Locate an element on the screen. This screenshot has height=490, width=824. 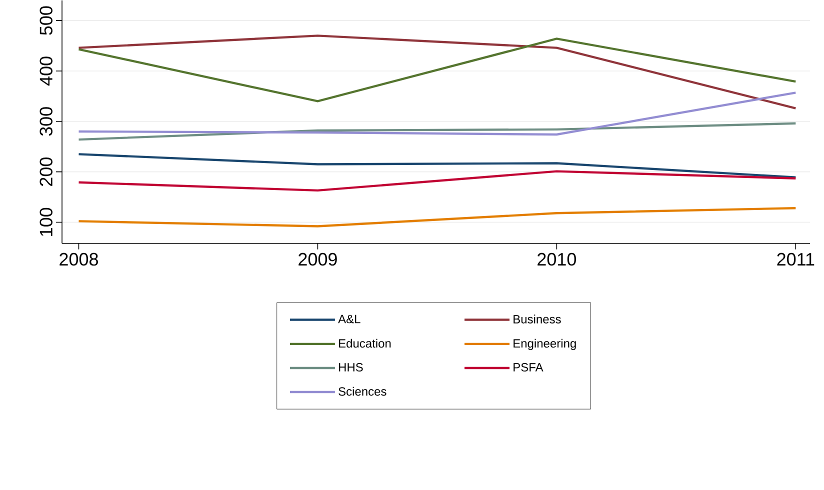
y-tick-label: 400 is located at coordinates (46, 71).